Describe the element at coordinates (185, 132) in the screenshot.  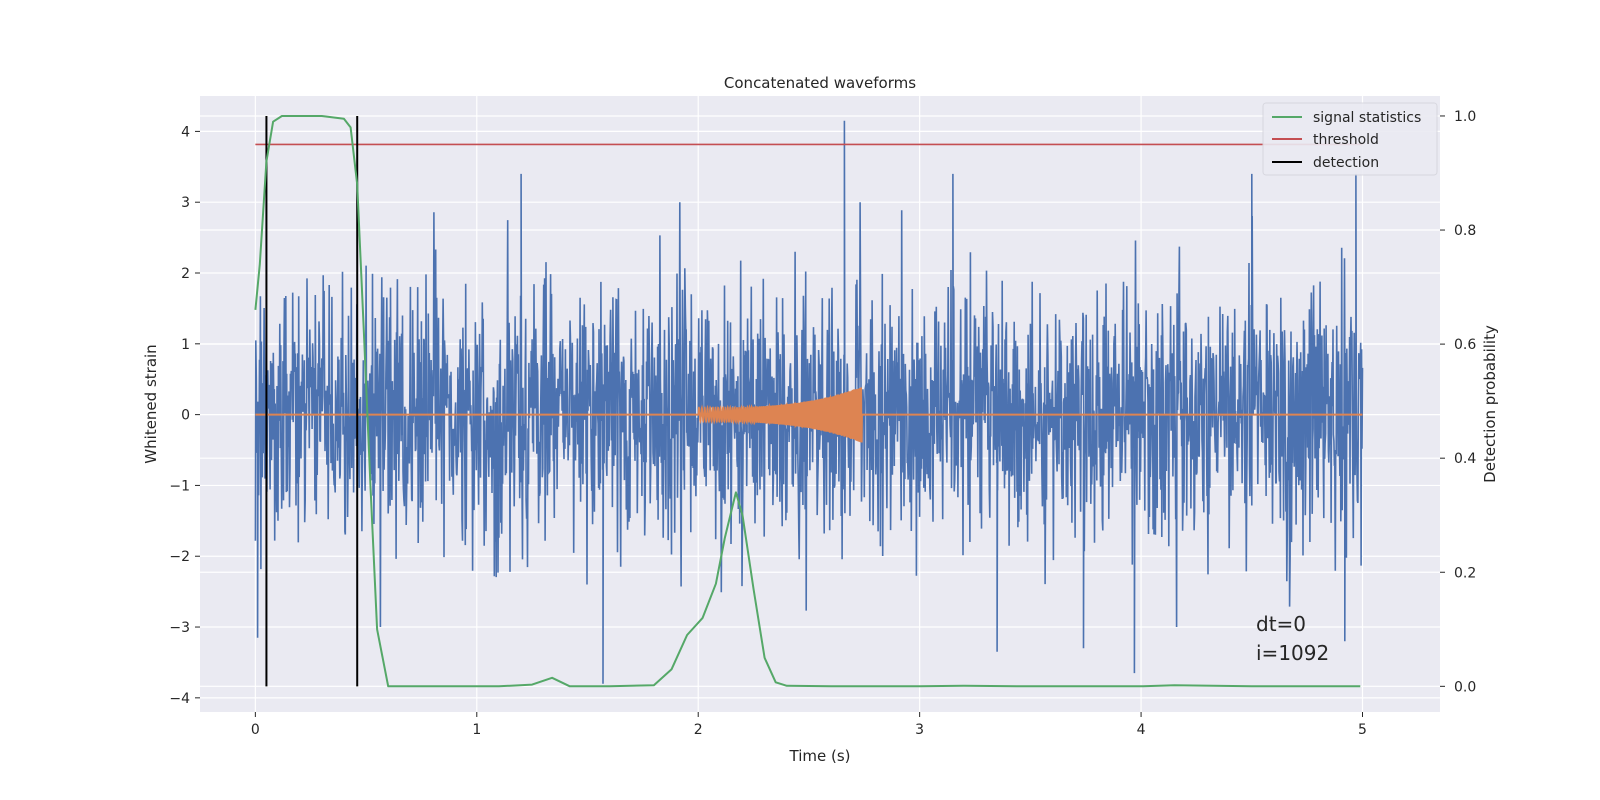
I see `y-tick-label: 4` at that location.